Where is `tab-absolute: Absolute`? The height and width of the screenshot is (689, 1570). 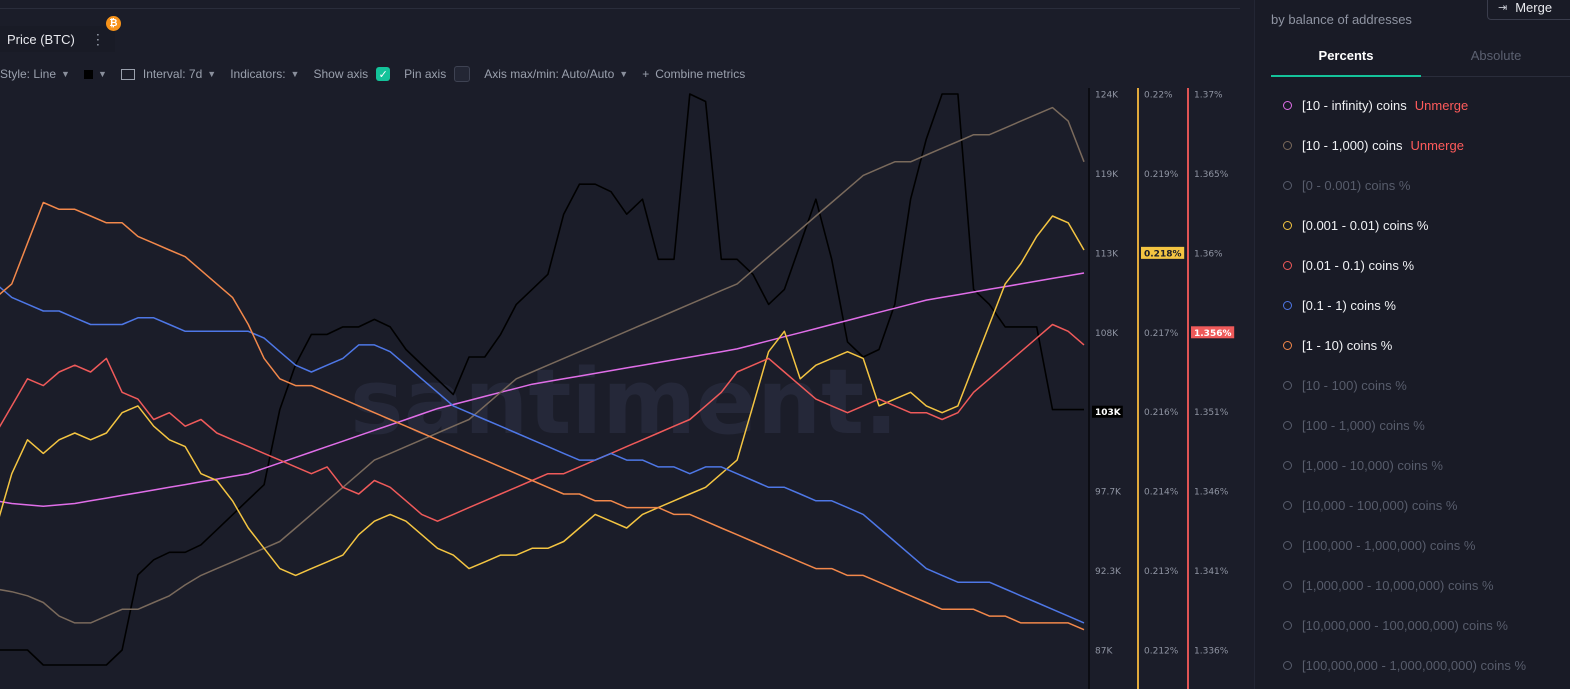
tab-absolute: Absolute is located at coordinates (1496, 55).